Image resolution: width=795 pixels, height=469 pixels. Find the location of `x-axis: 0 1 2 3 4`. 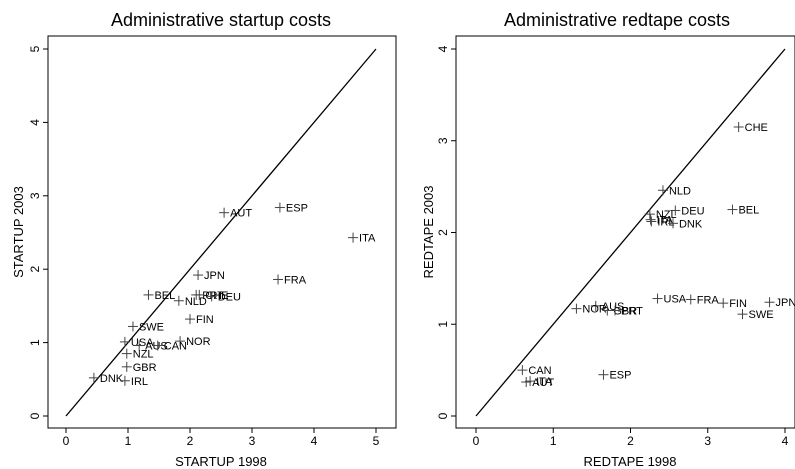

x-axis: 0 1 2 3 4 is located at coordinates (631, 438).